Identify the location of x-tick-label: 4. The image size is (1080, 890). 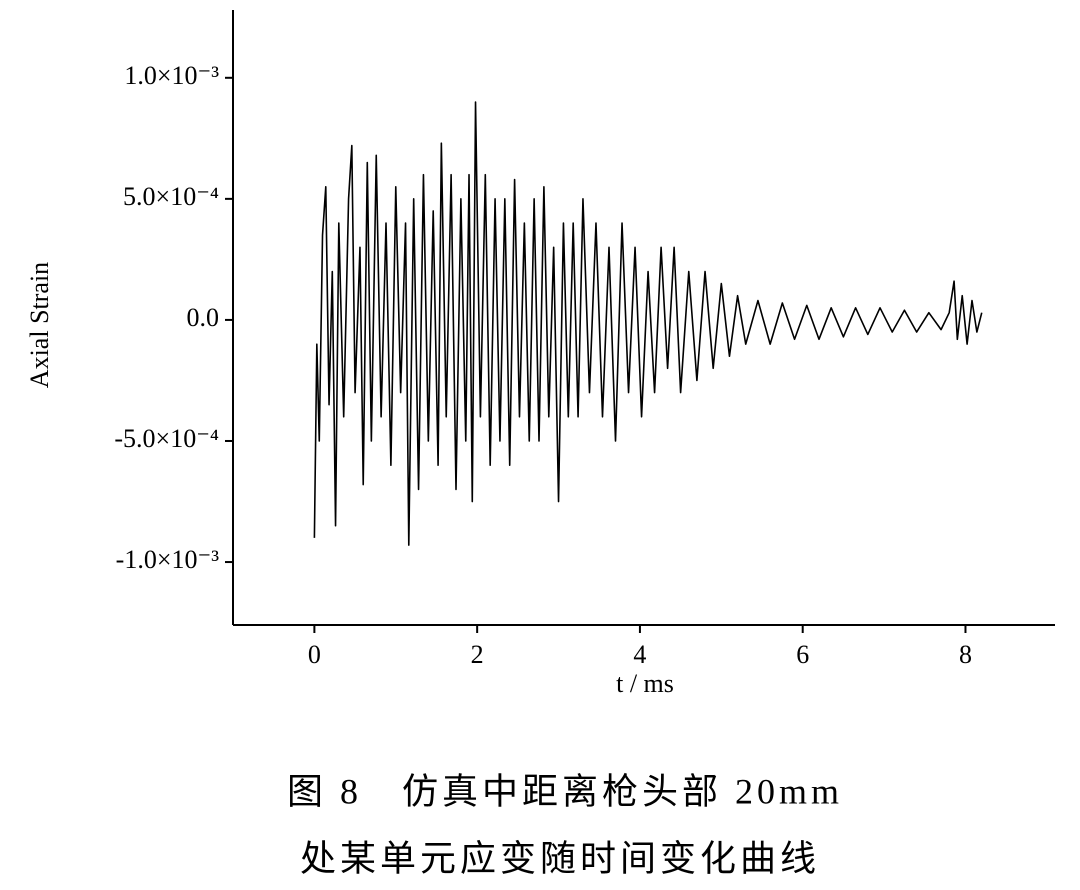
(639, 654).